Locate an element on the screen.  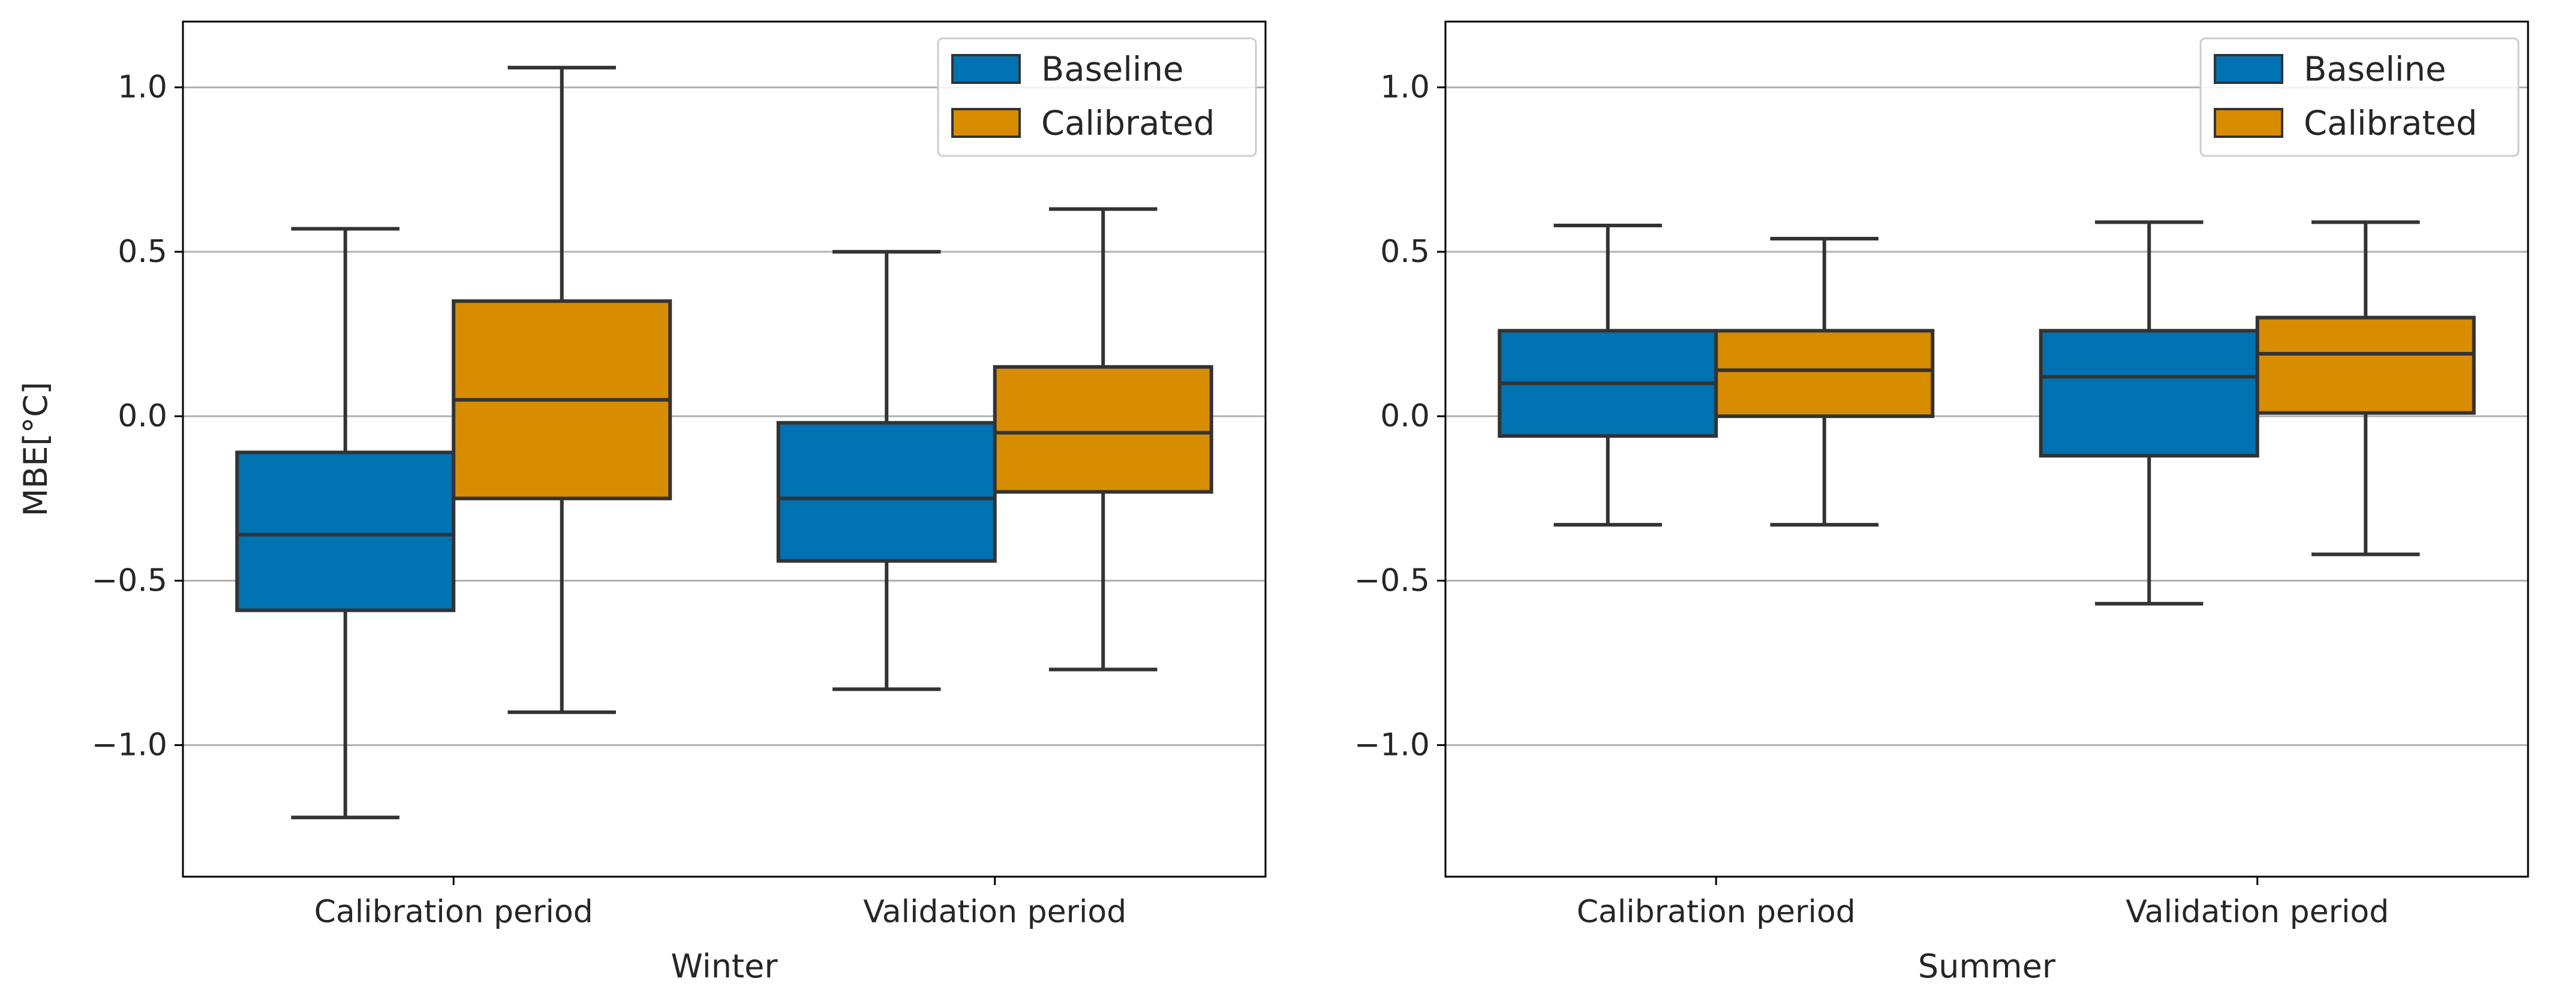
x-axis-label: Winter is located at coordinates (724, 966).